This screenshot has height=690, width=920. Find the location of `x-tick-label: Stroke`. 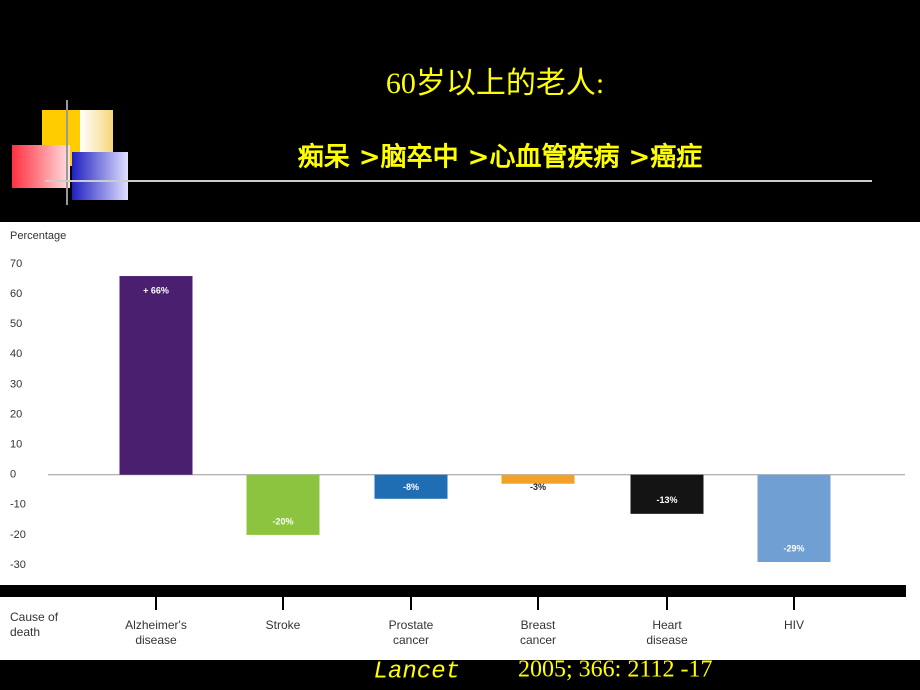

x-tick-label: Stroke is located at coordinates (283, 625).